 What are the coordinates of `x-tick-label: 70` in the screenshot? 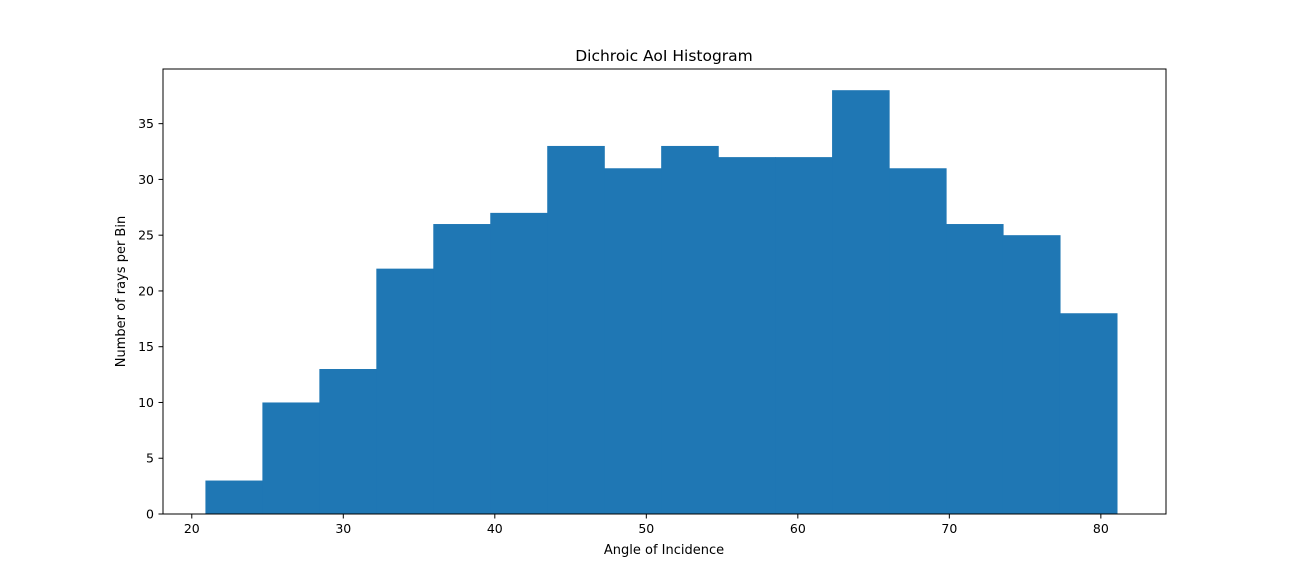 It's located at (949, 528).